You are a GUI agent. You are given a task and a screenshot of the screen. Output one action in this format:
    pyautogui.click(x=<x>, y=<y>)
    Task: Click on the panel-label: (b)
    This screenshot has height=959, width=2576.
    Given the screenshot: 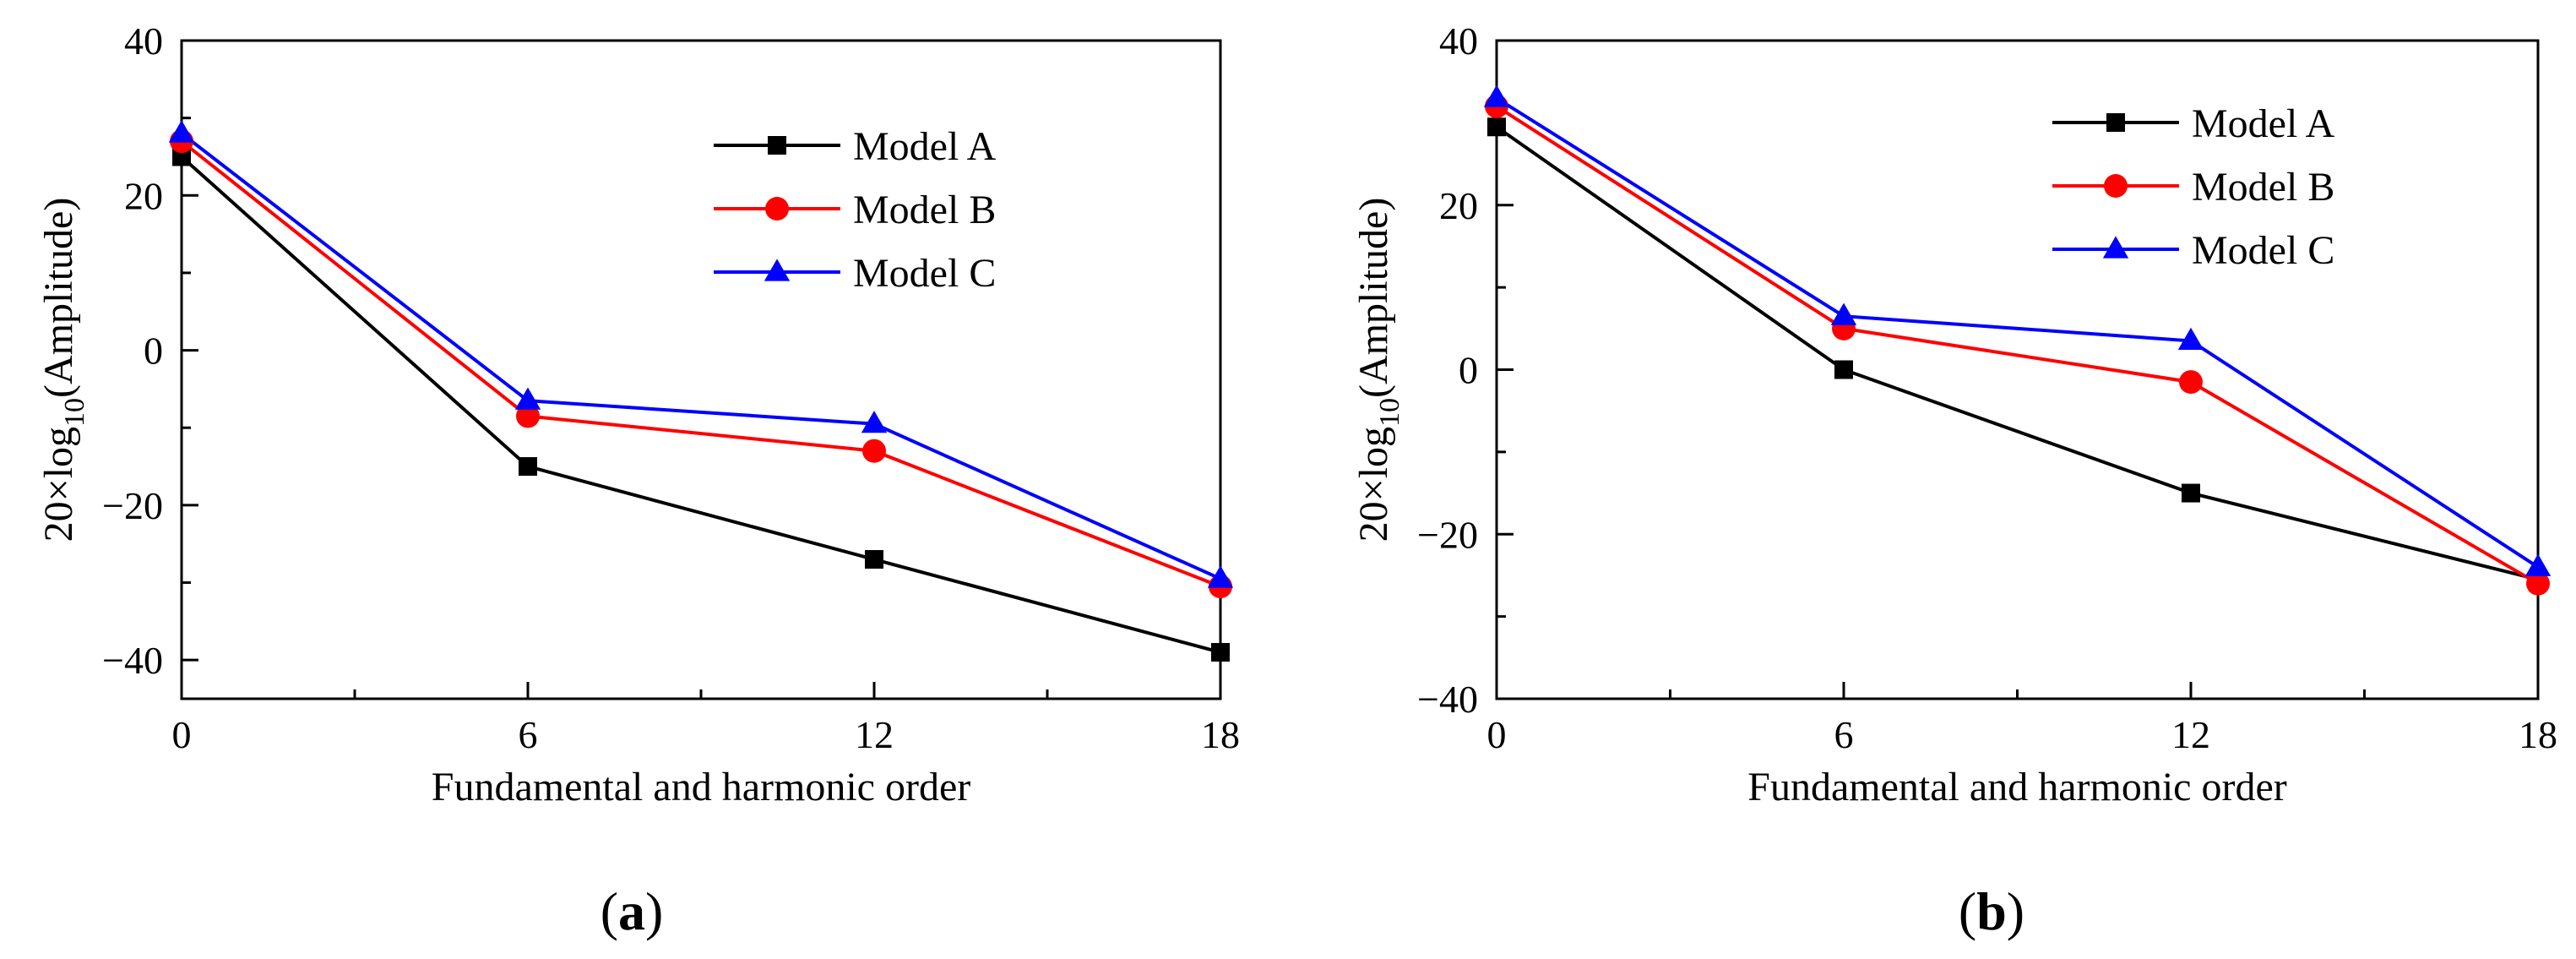 What is the action you would take?
    pyautogui.click(x=1991, y=911)
    